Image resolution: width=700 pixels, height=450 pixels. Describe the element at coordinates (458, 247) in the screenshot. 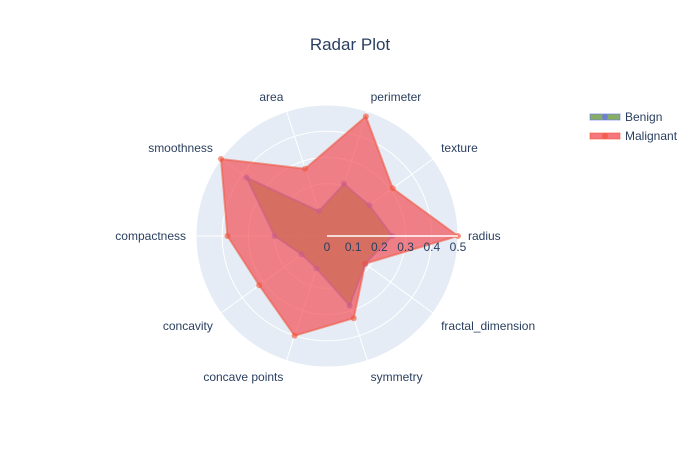

I see `radial-tick-label: 0.5` at that location.